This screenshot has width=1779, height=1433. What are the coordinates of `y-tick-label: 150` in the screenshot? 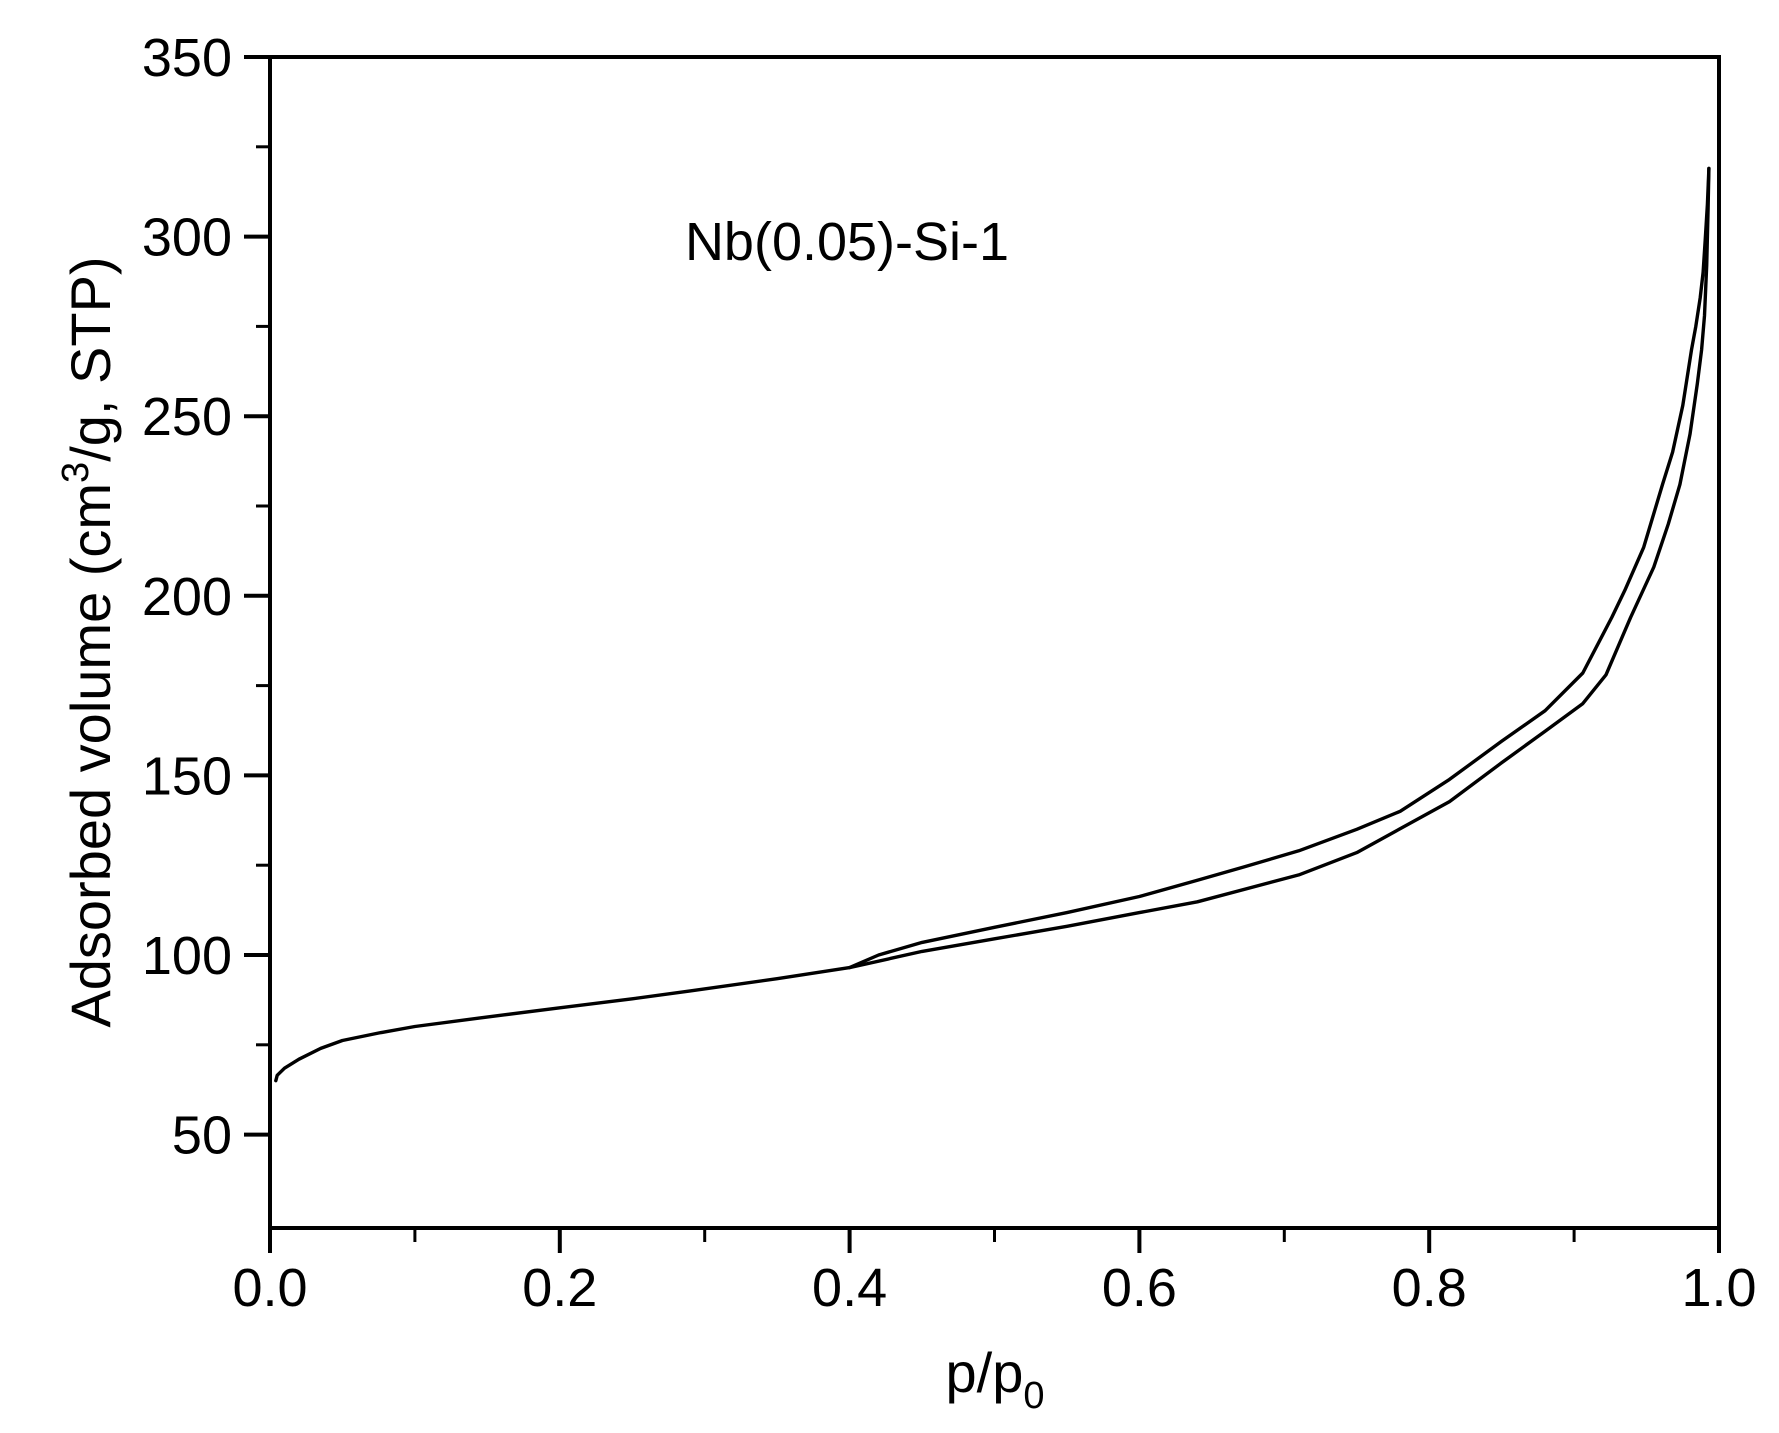 It's located at (187, 776).